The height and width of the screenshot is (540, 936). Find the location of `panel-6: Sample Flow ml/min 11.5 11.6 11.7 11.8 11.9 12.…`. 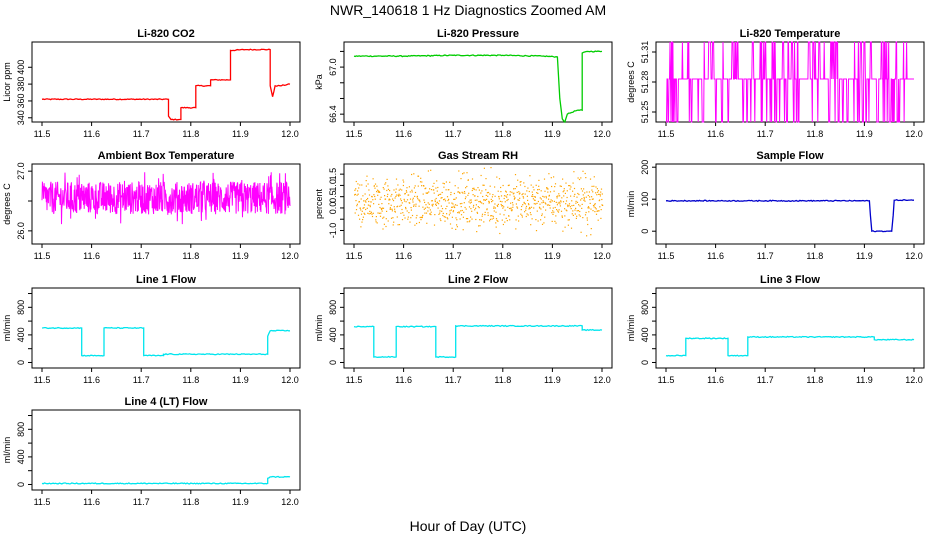

panel-6: Sample Flow ml/min 11.5 11.6 11.7 11.8 11.9 12.… is located at coordinates (775, 205).